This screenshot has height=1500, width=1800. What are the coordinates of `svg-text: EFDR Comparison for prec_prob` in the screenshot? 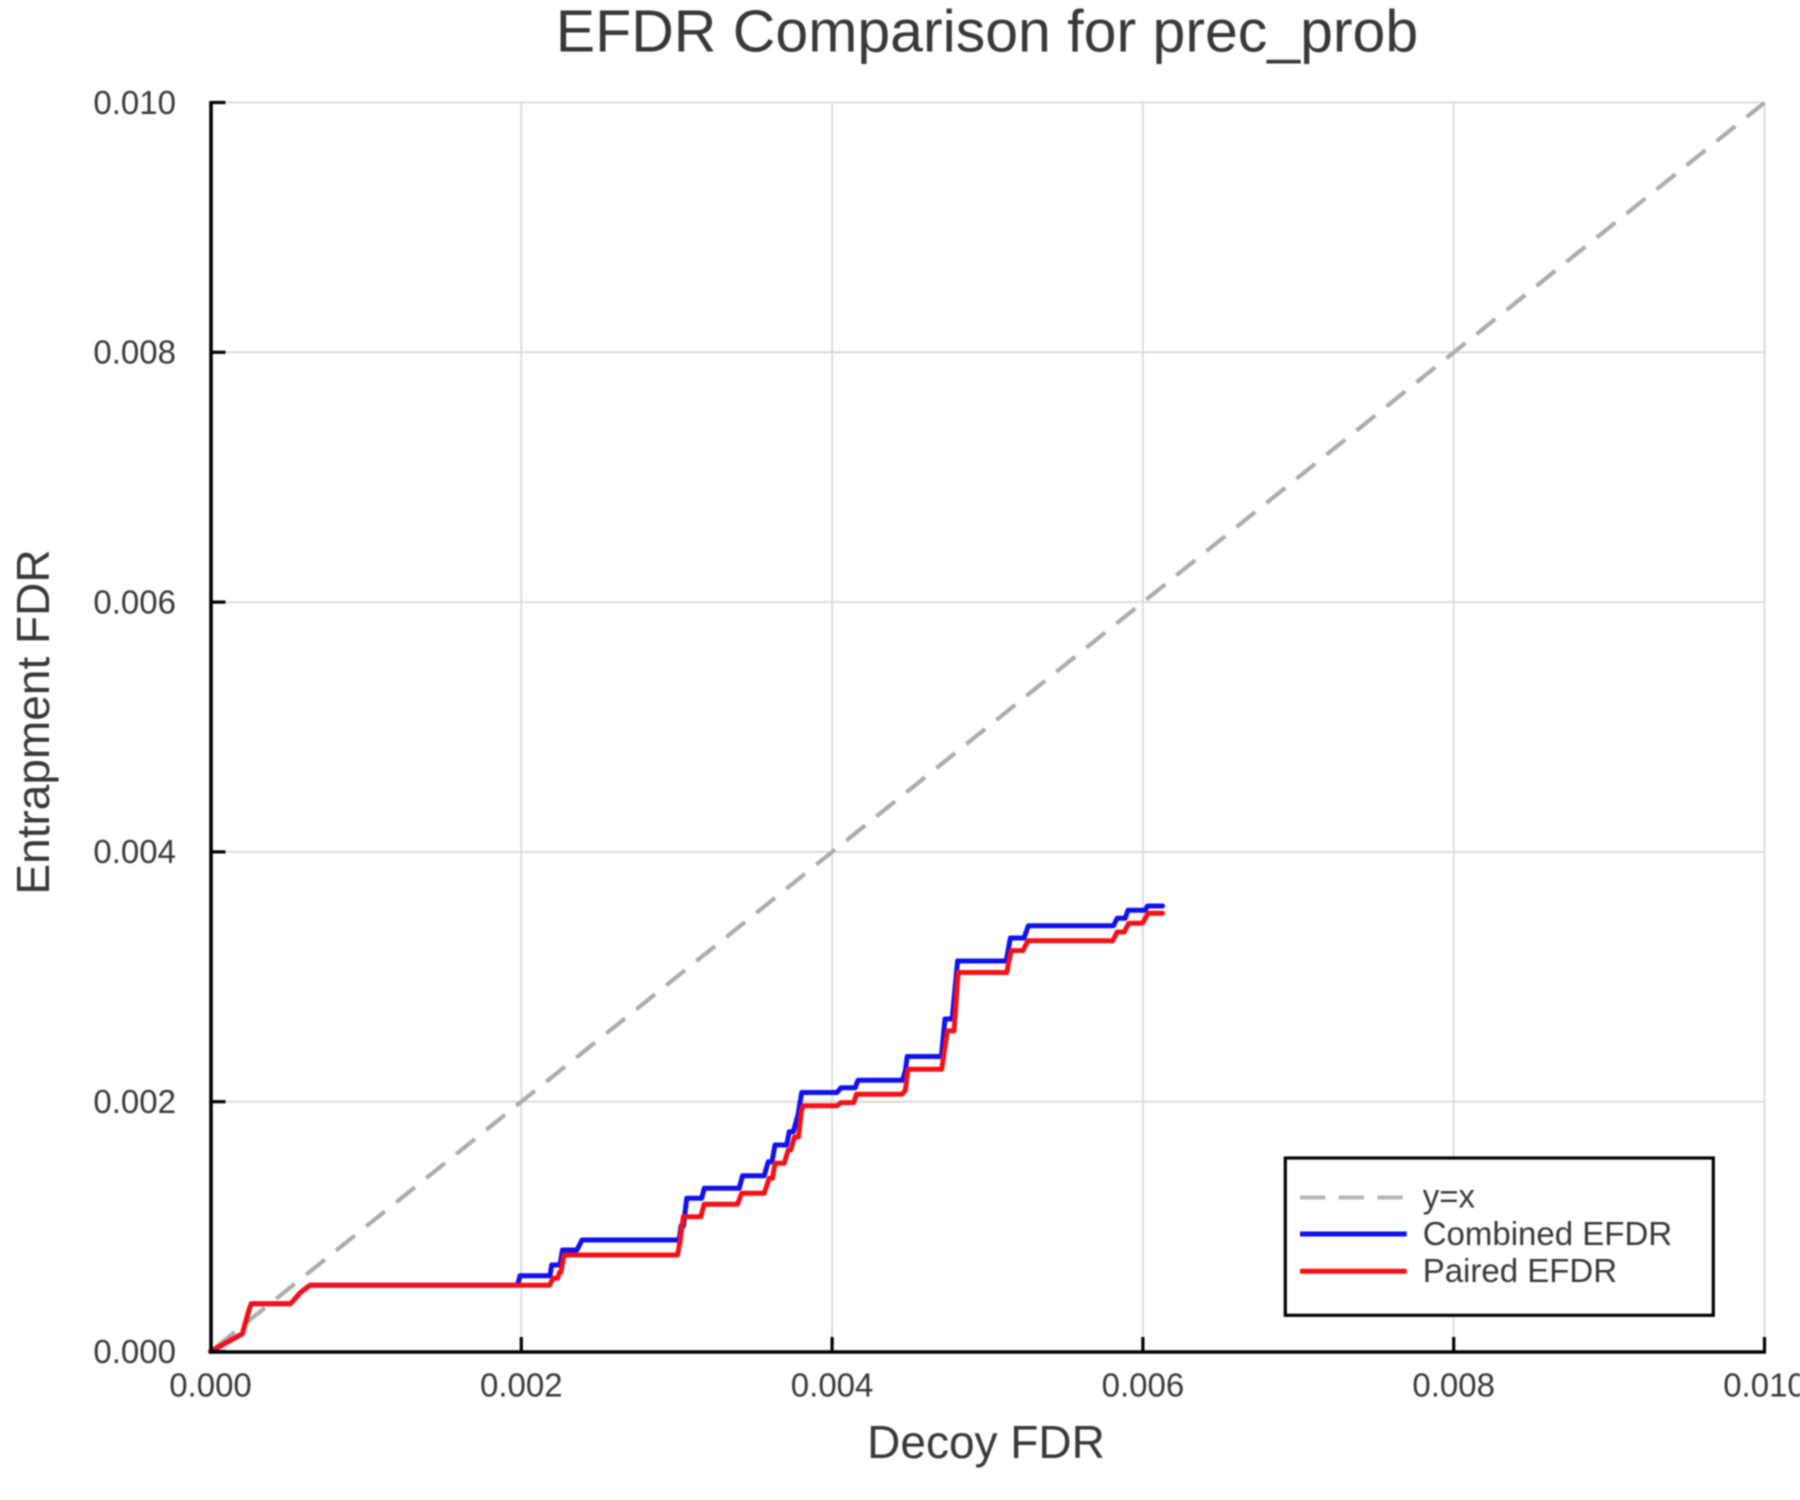 It's located at (987, 32).